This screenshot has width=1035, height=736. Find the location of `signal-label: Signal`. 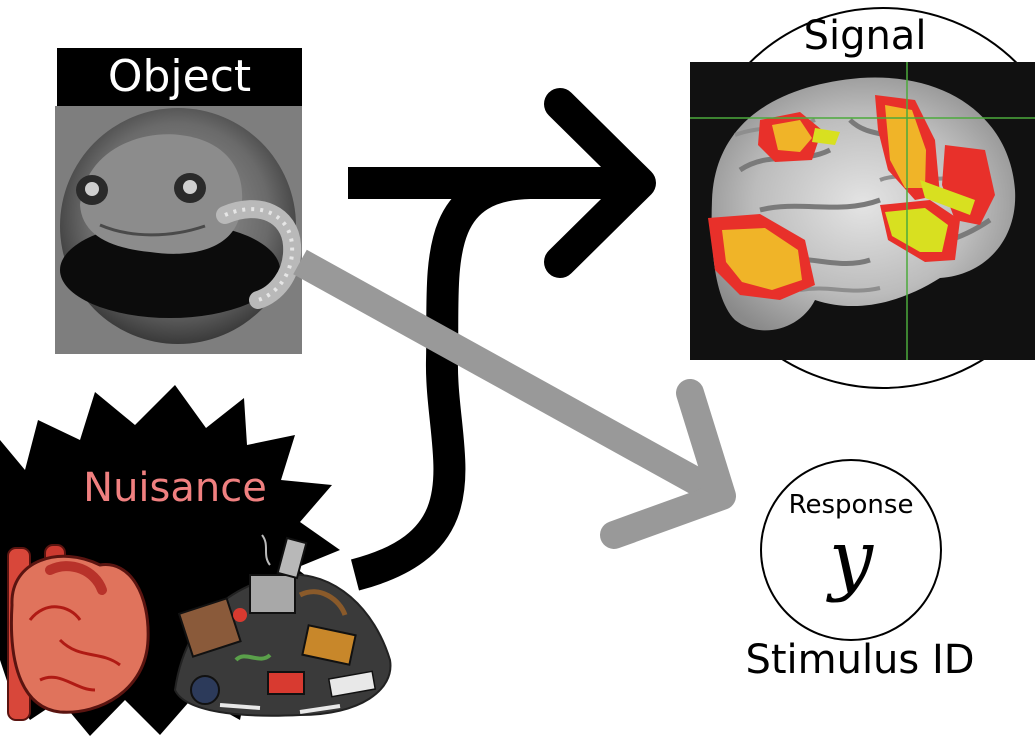

signal-label: Signal is located at coordinates (865, 36).